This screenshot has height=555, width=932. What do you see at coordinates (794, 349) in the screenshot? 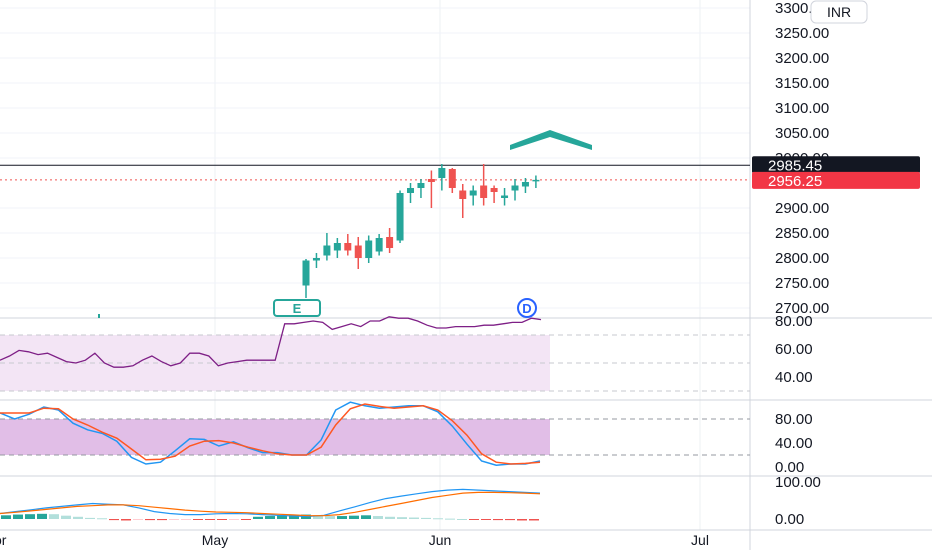
I see `rsi-tick-label: 60.00` at bounding box center [794, 349].